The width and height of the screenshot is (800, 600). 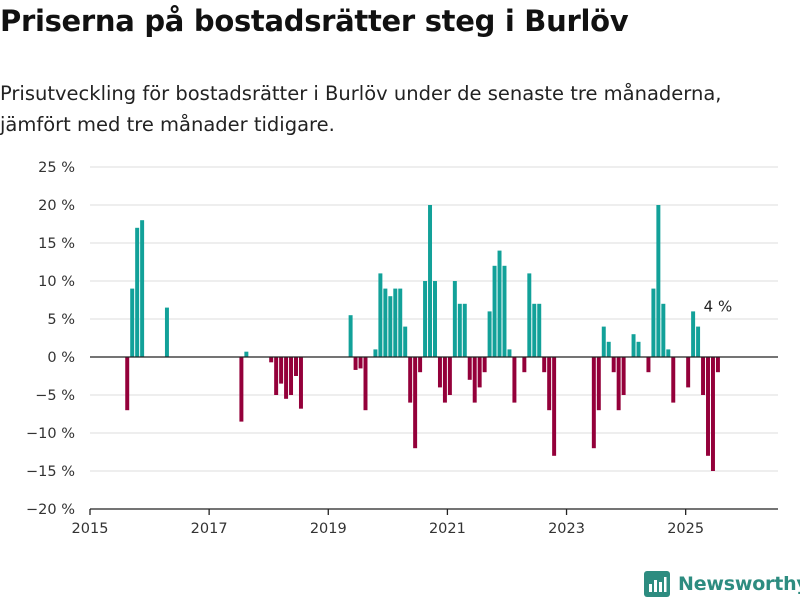 I want to click on last-value-annotation: 4 %, so click(x=718, y=307).